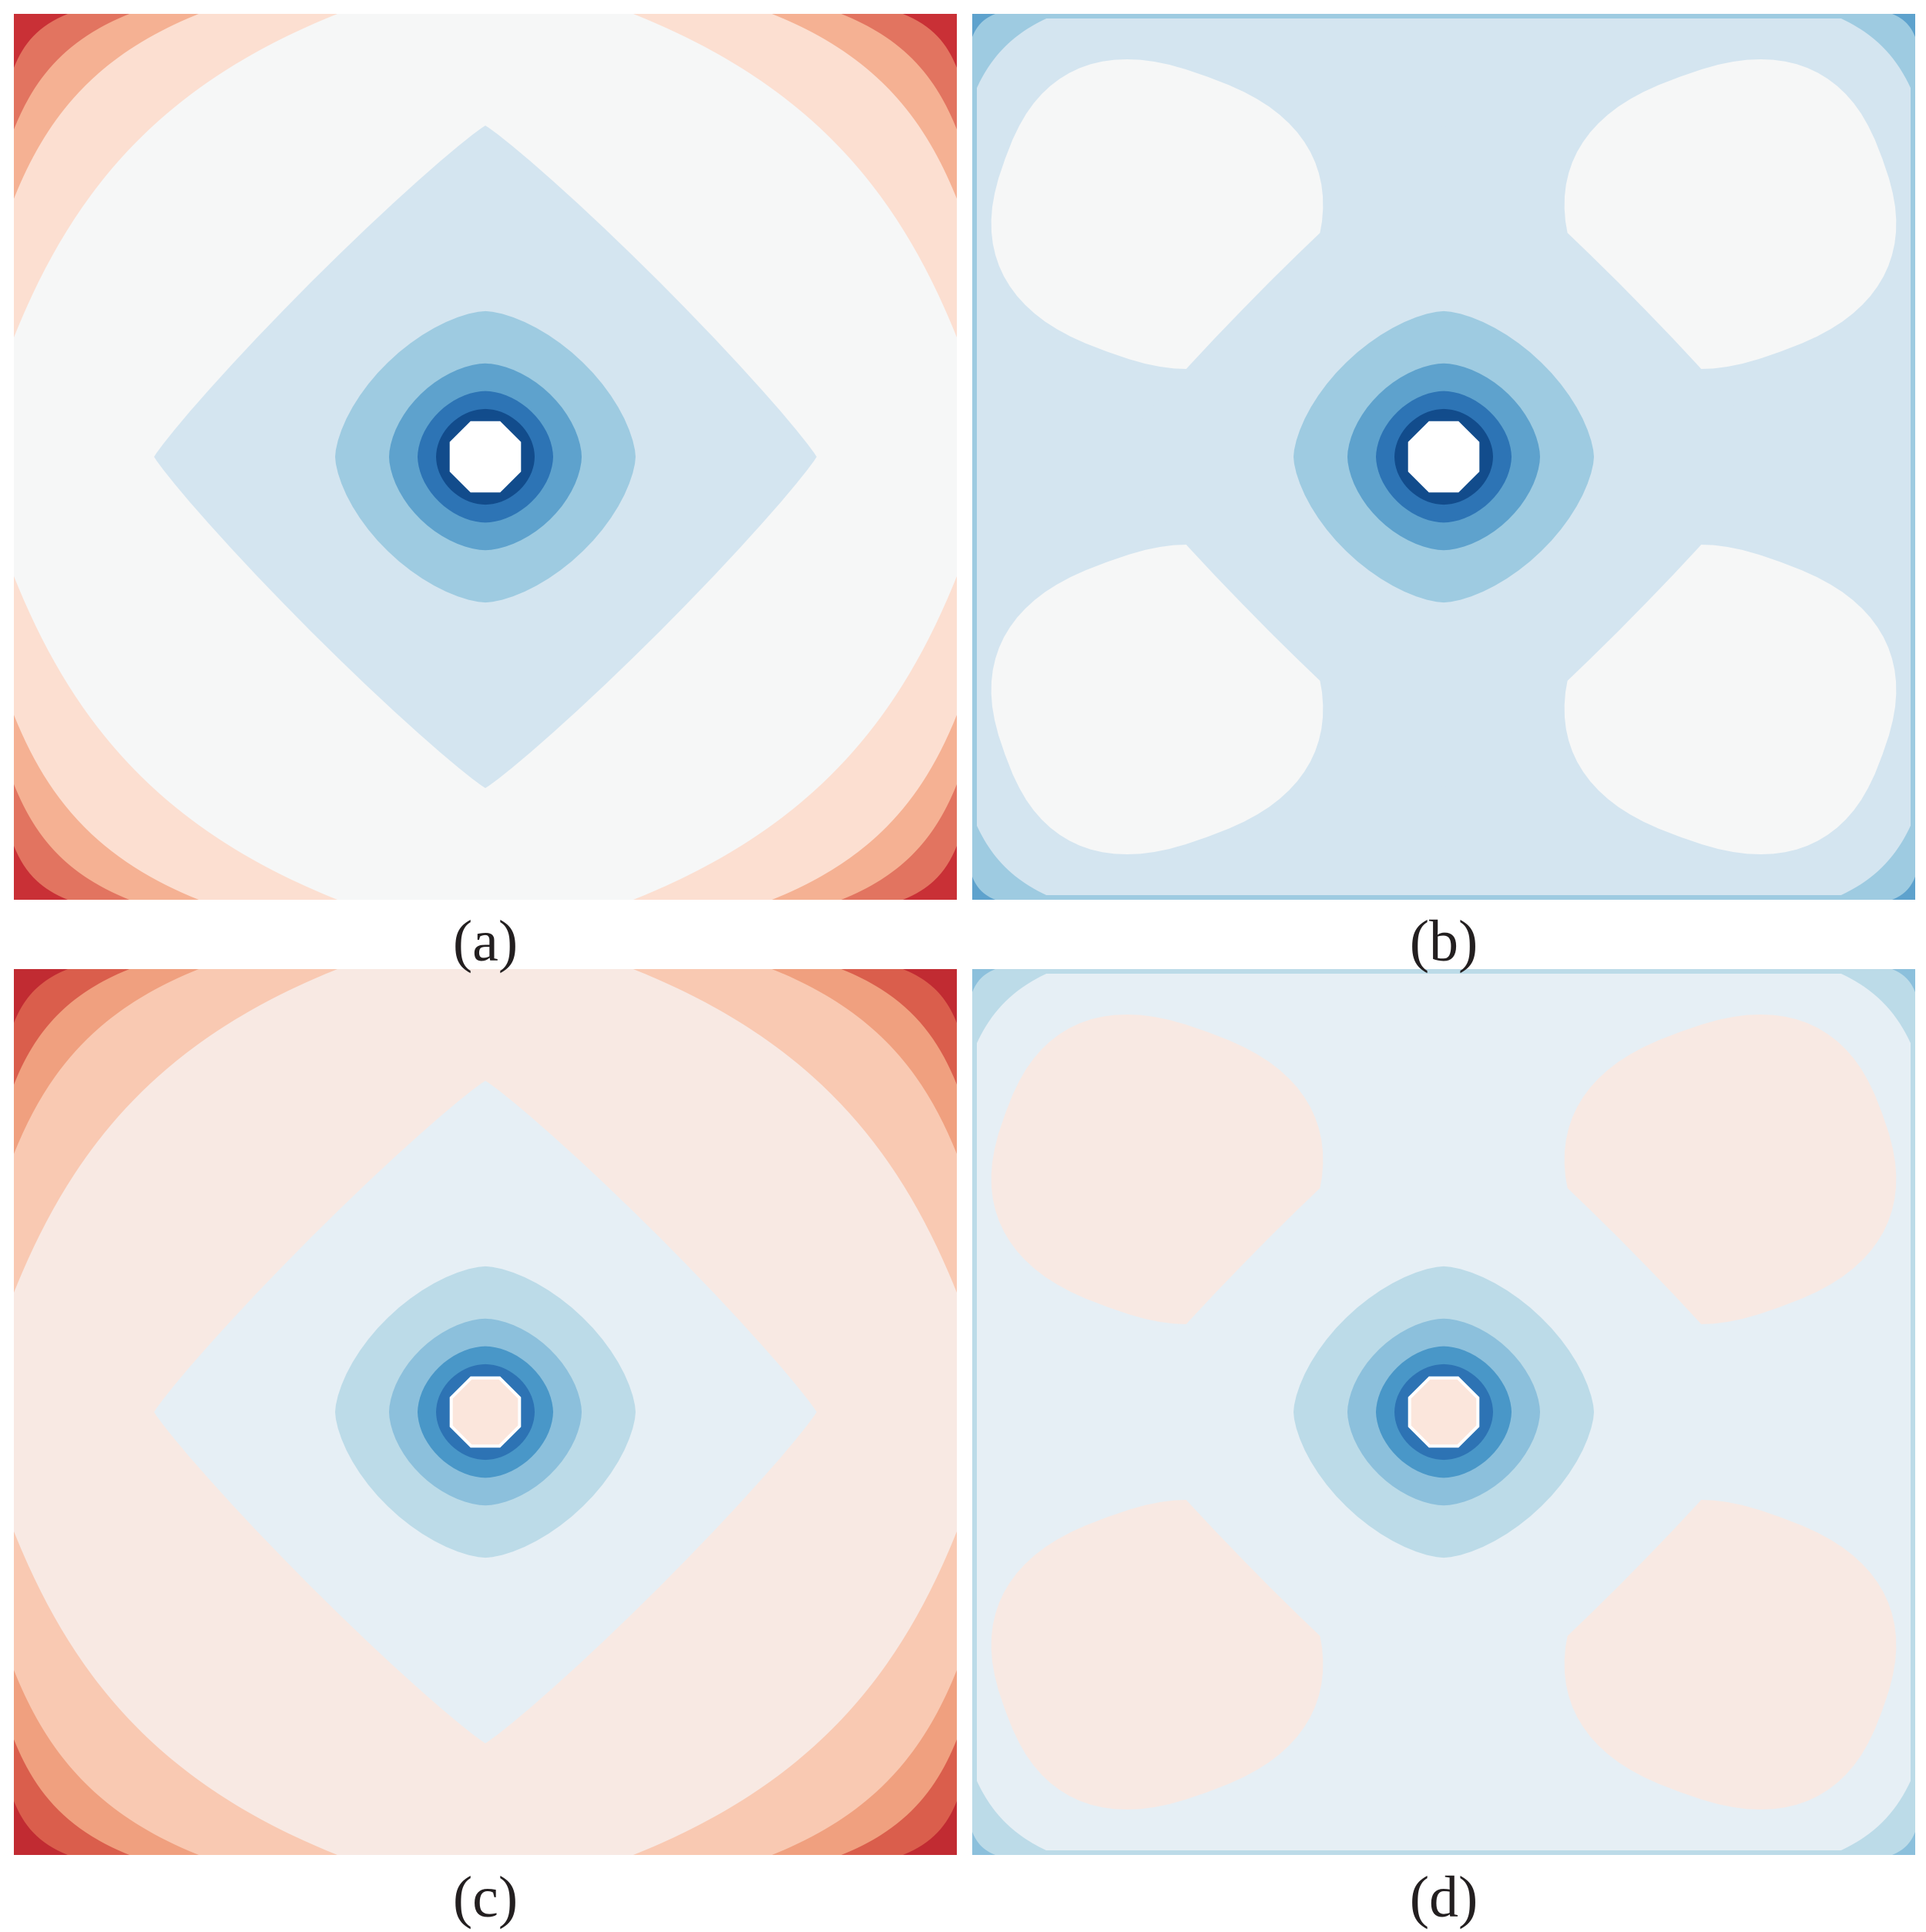  I want to click on panel-caption-b: (b), so click(1443, 941).